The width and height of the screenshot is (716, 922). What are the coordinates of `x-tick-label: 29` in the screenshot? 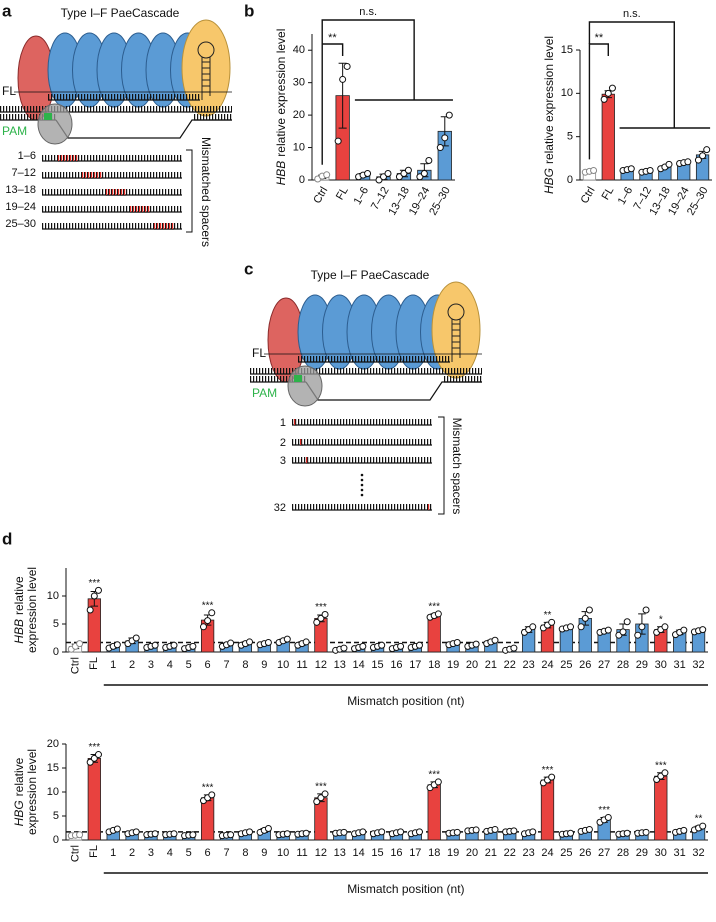 It's located at (642, 665).